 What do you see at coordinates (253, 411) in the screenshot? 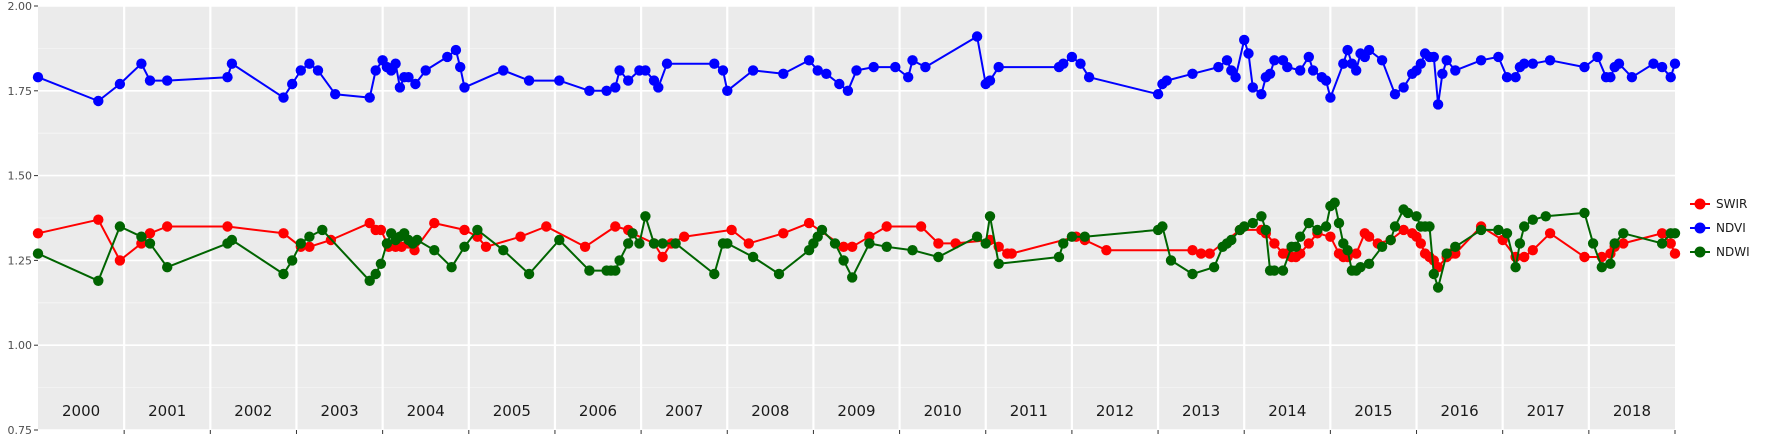
I see `year-label: 2002` at bounding box center [253, 411].